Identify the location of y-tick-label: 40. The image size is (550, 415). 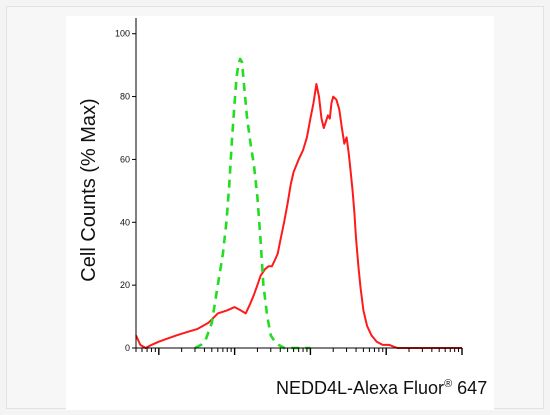
(125, 222).